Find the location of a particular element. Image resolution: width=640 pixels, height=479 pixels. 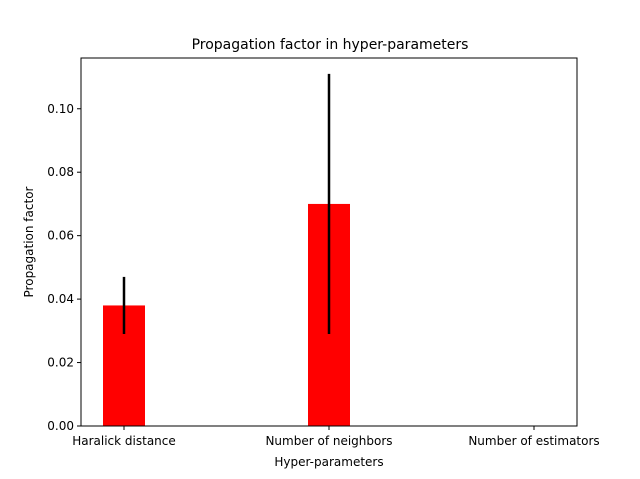

y-axis-label: Propagation factor is located at coordinates (29, 241).